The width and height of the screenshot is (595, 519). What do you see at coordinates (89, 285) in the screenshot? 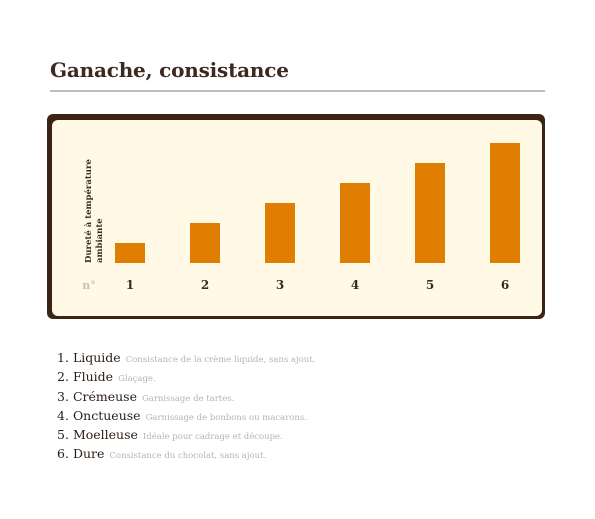
I see `x-axis-label: n°` at bounding box center [89, 285].